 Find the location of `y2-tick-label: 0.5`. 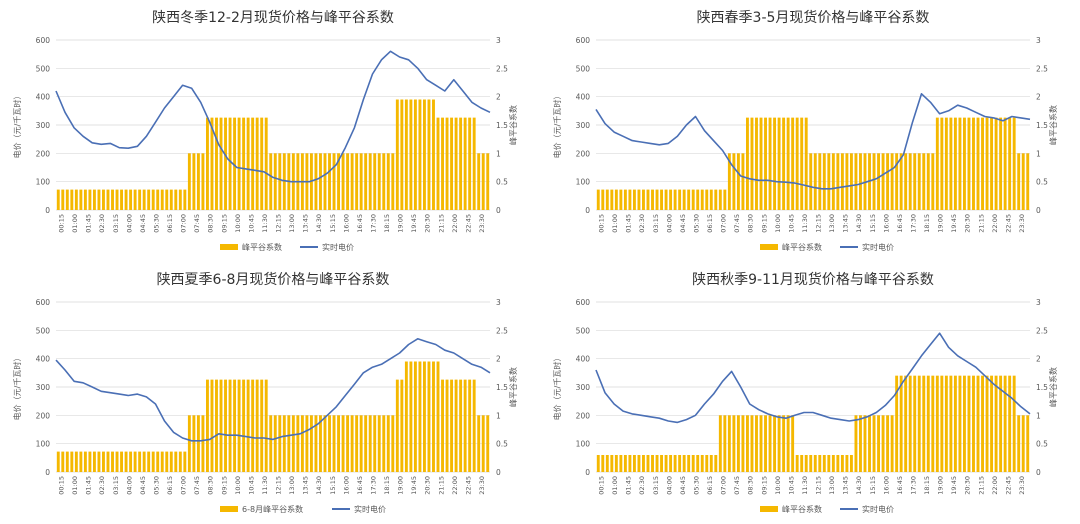

y2-tick-label: 0.5 is located at coordinates (1042, 444).